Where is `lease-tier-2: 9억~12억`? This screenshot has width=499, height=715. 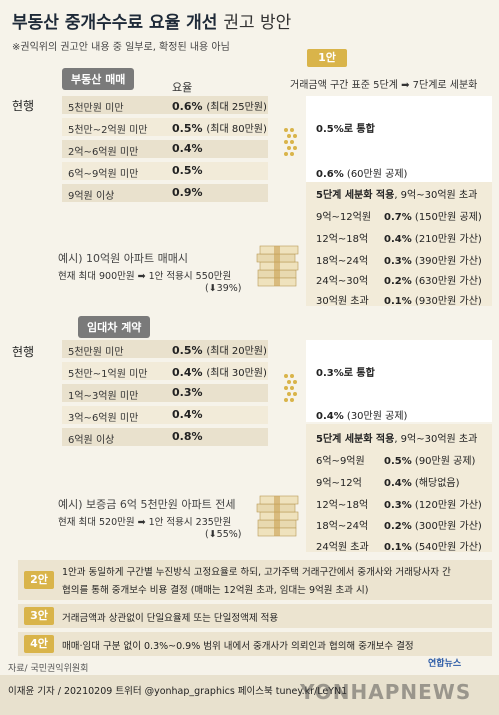
lease-tier-2: 9억~12억 is located at coordinates (339, 483).